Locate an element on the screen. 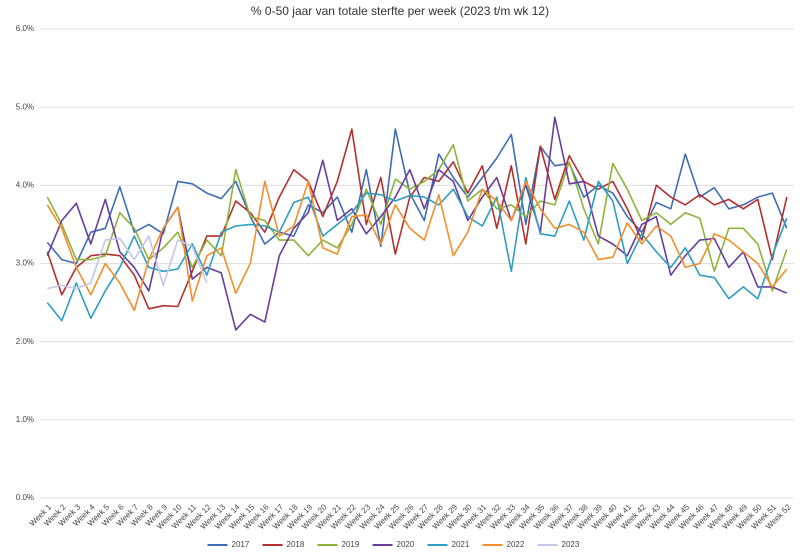  y-tick-label: 4.0% is located at coordinates (25, 184).